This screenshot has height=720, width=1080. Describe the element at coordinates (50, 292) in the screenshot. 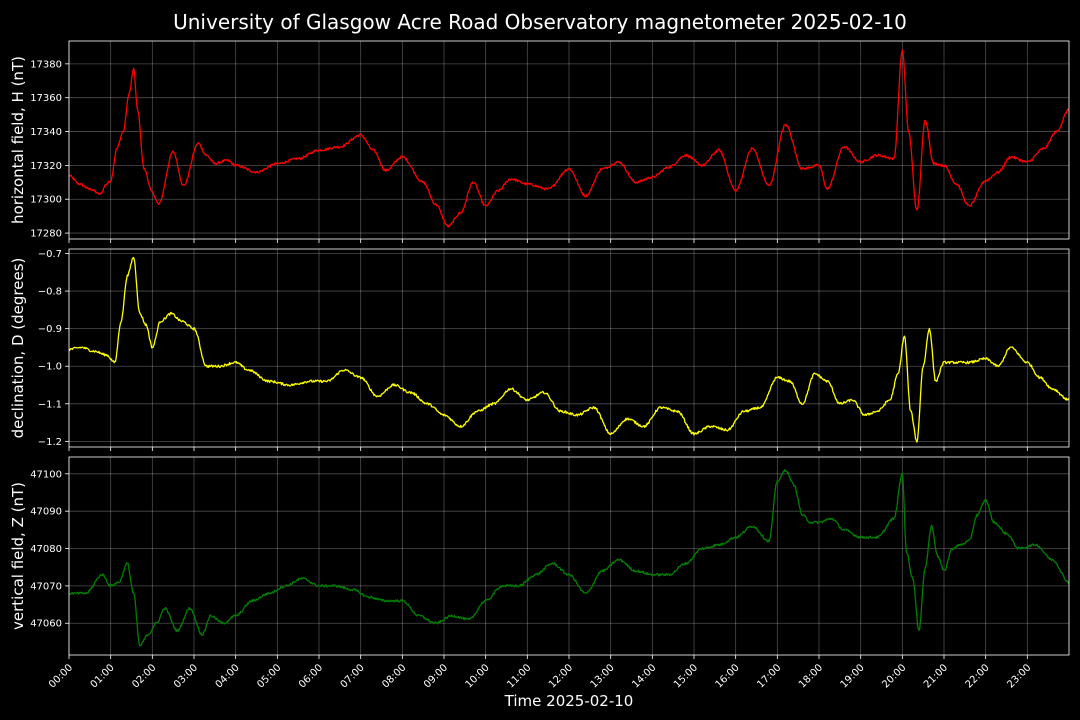

I see `y-tick-label: −0.8` at that location.